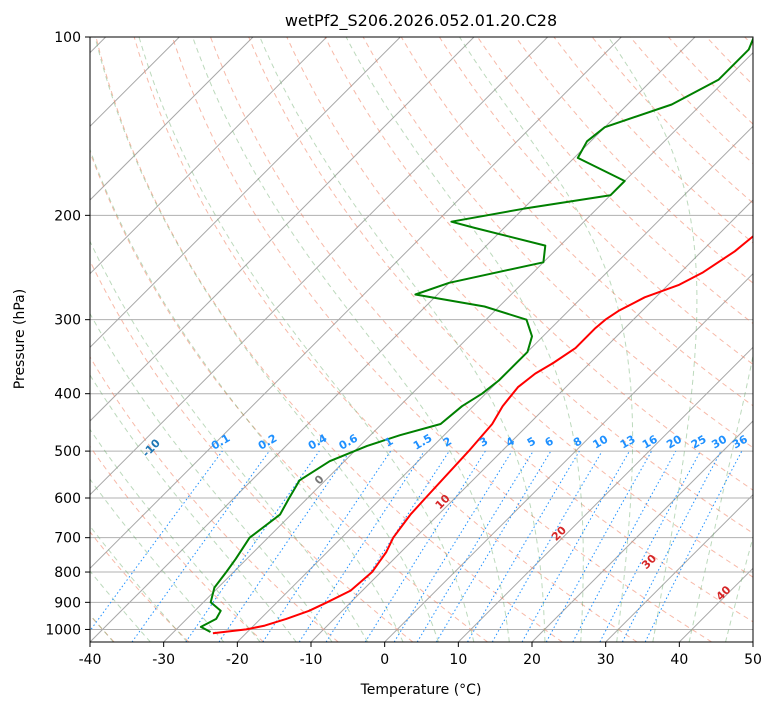 The height and width of the screenshot is (708, 775). I want to click on chart-title: wetPf2_S206.2026.052.01.20.C28, so click(421, 21).